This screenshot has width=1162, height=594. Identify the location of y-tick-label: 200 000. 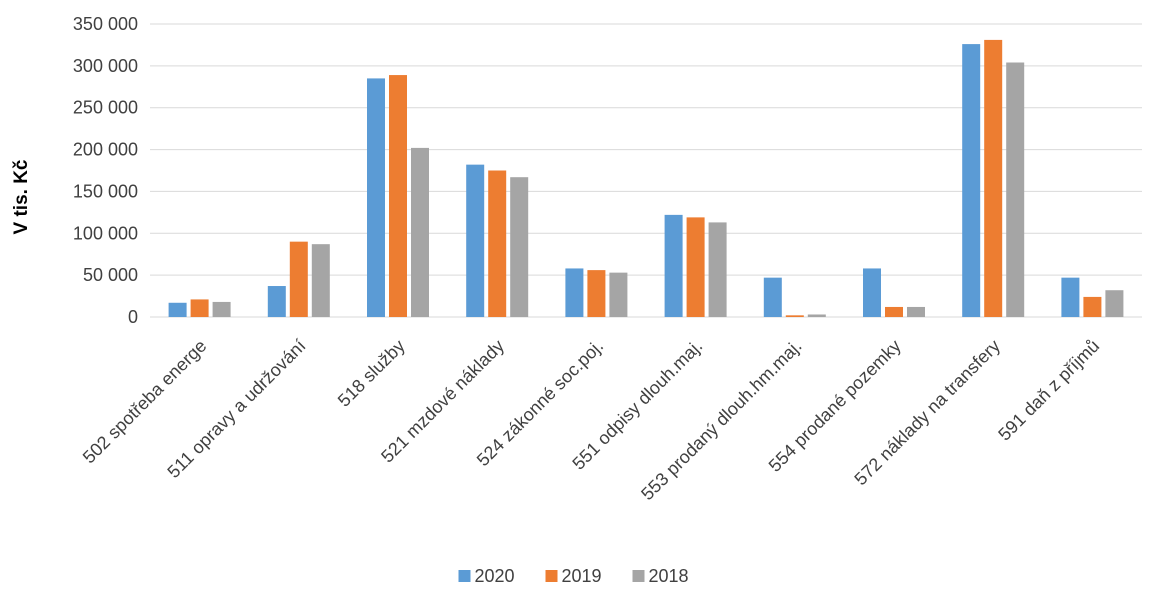
(105, 150).